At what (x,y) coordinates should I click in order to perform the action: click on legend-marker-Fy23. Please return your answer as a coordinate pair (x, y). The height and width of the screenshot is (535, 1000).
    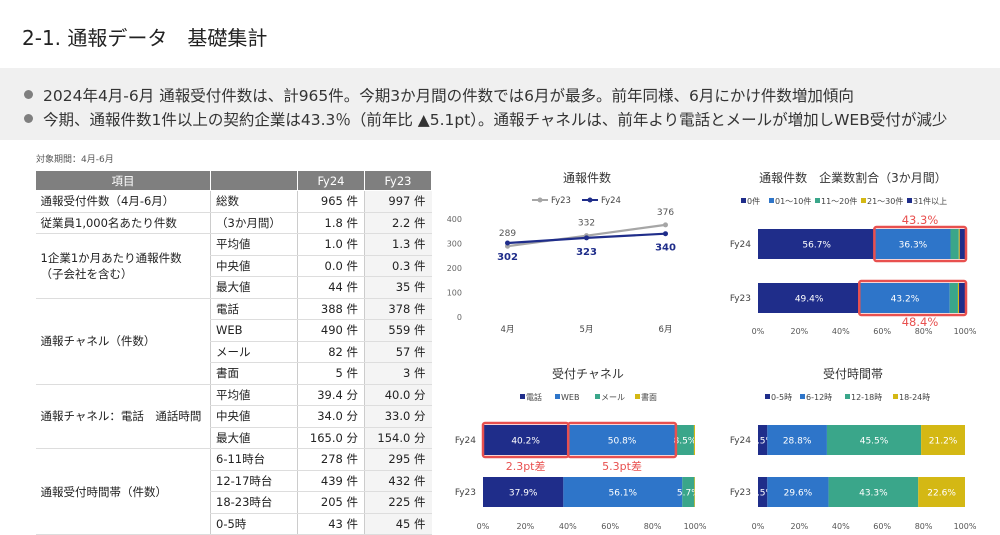
    Looking at the image, I should click on (540, 200).